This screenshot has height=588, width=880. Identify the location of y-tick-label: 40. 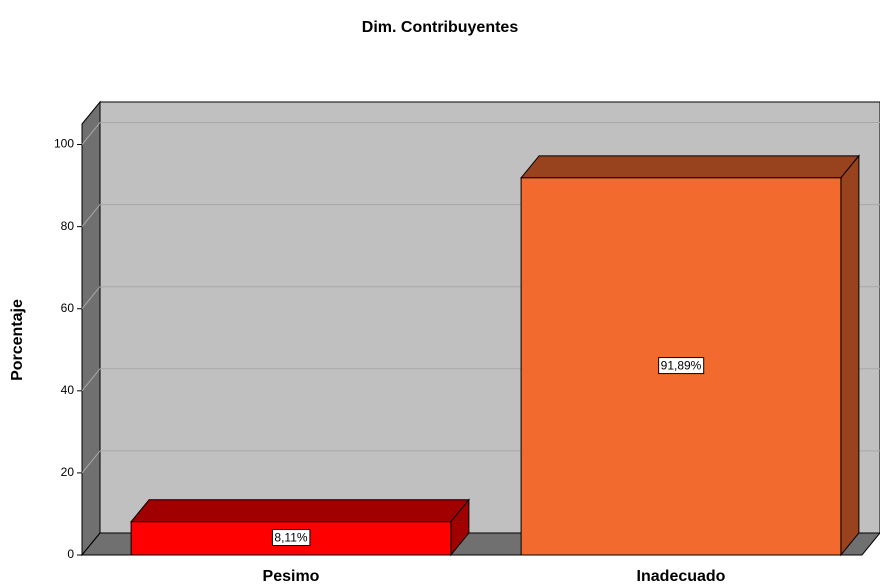
(68, 390).